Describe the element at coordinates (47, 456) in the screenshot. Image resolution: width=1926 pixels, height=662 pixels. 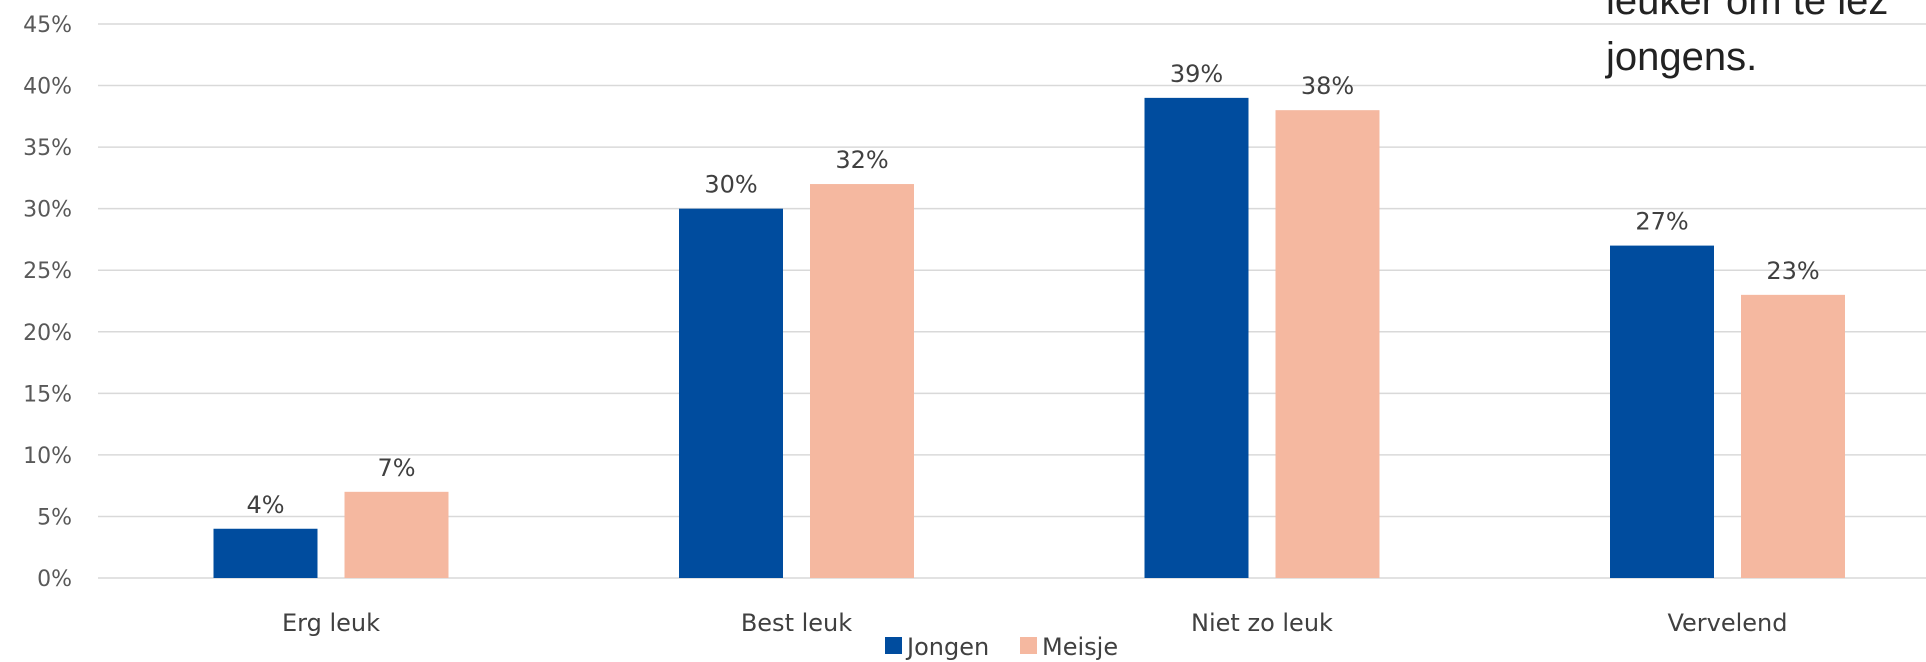
I see `y-tick-label: 10%` at that location.